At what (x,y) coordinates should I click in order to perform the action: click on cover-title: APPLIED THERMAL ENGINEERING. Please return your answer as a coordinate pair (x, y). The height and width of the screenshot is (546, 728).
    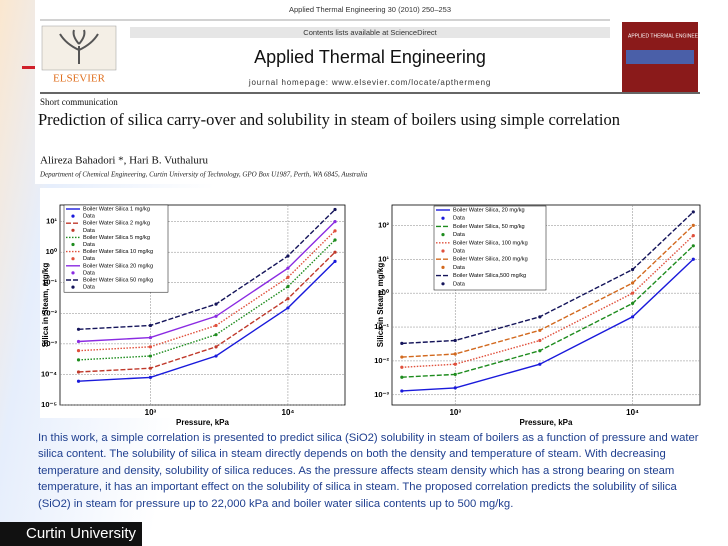
    Looking at the image, I should click on (669, 36).